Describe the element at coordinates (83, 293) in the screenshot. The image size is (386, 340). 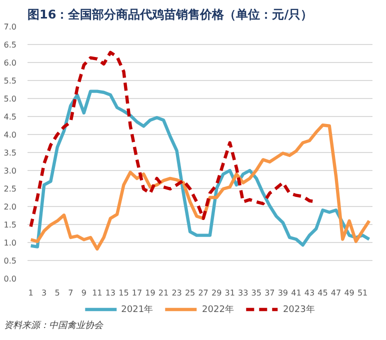
I see `x-tick-label: 9` at that location.